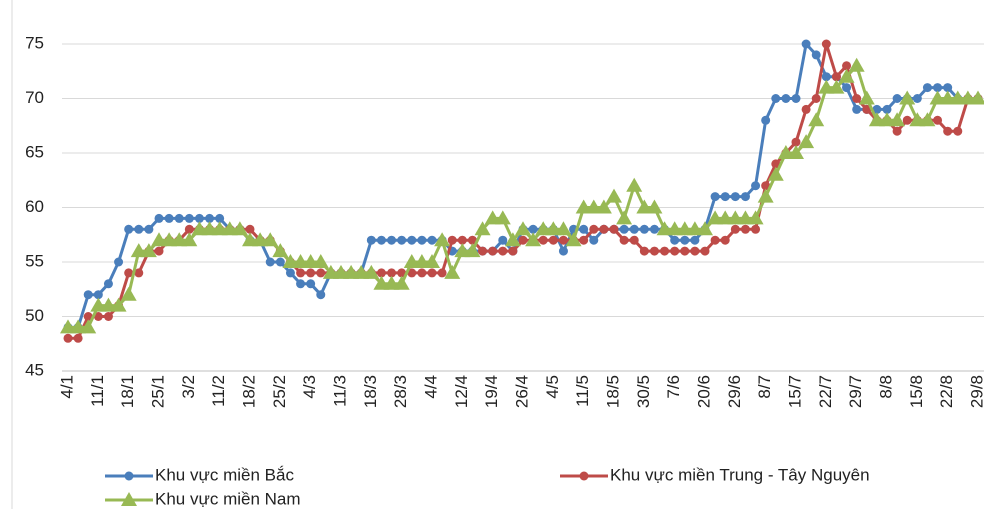 The height and width of the screenshot is (509, 984). What do you see at coordinates (946, 391) in the screenshot?
I see `x-tick-label: 22/8` at bounding box center [946, 391].